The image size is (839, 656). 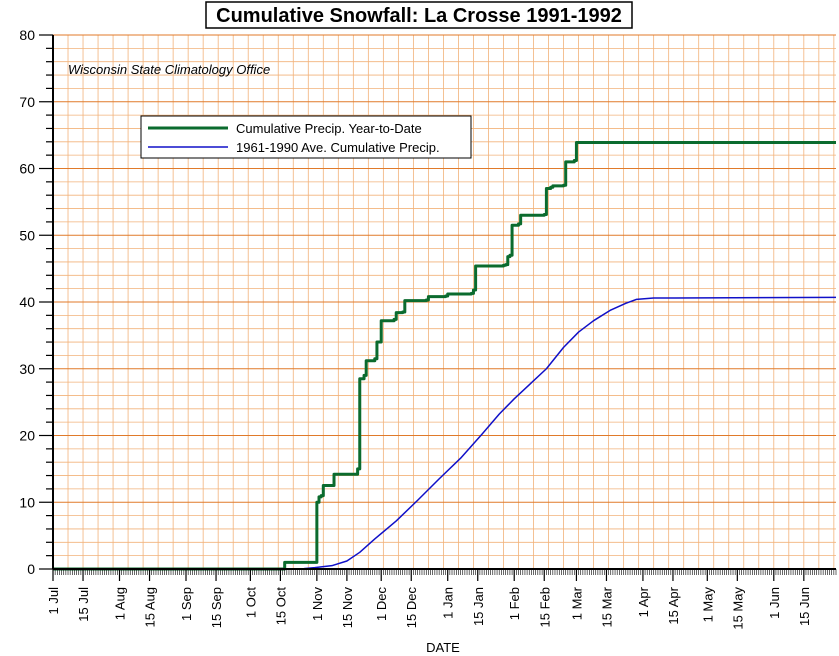 What do you see at coordinates (216, 607) in the screenshot?
I see `x-tick-label: 15 Sep` at bounding box center [216, 607].